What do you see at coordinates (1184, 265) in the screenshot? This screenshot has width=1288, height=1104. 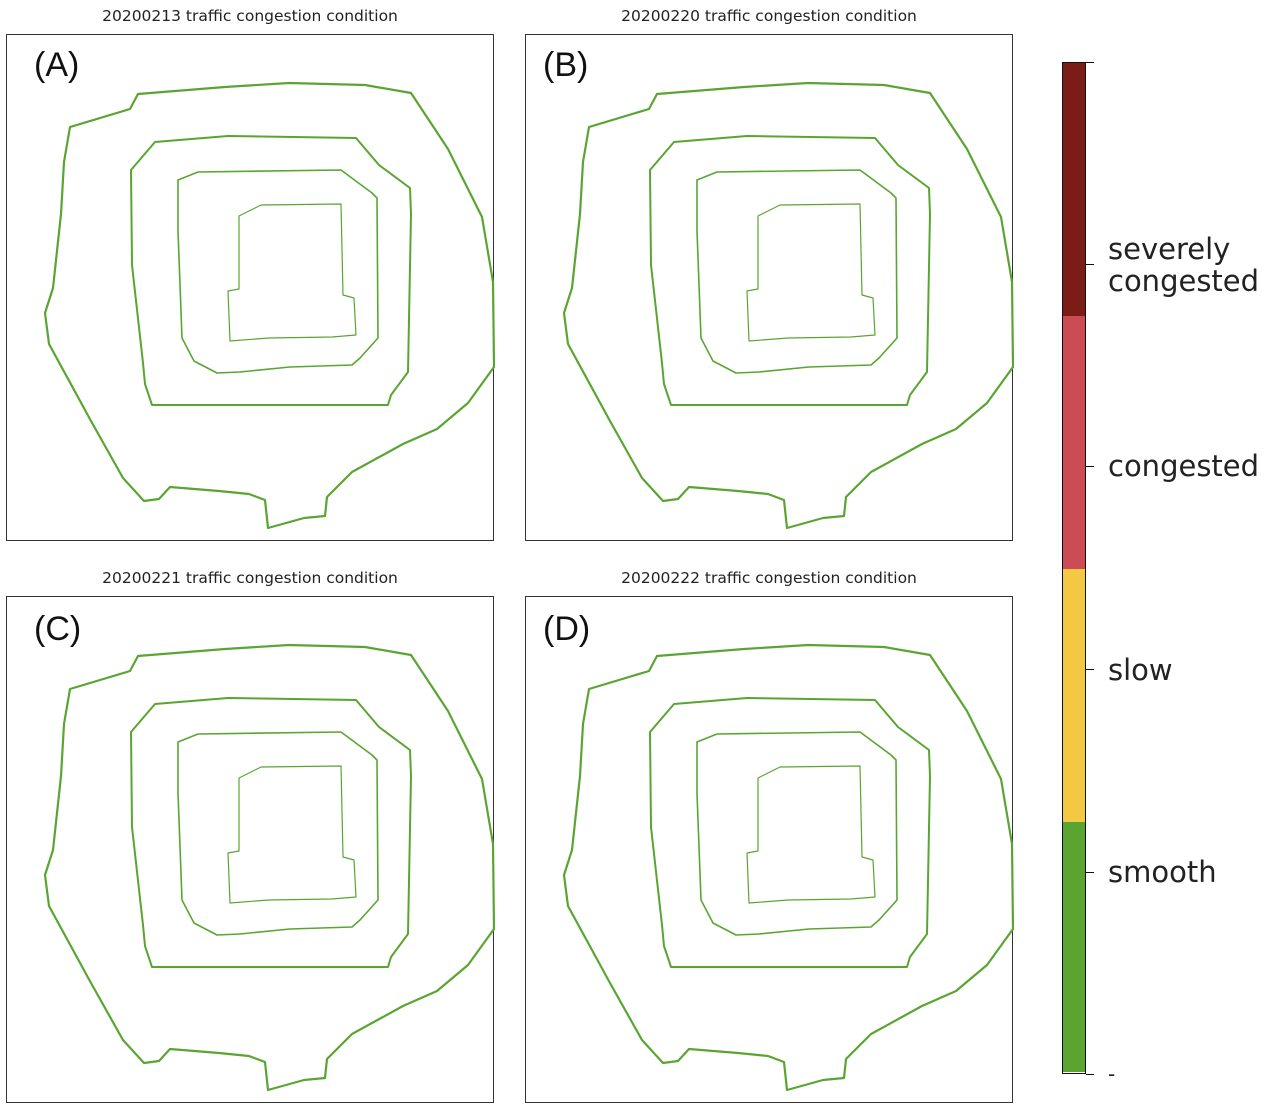 I see `legend-label-severely-congested: severely congested` at bounding box center [1184, 265].